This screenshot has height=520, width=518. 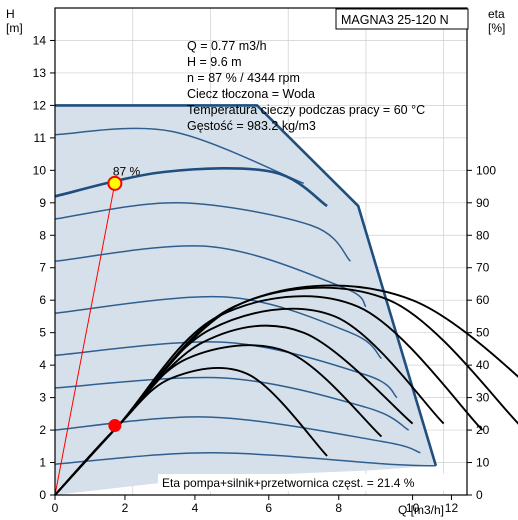 What do you see at coordinates (413, 508) in the screenshot?
I see `x-tick-label: 10` at bounding box center [413, 508].